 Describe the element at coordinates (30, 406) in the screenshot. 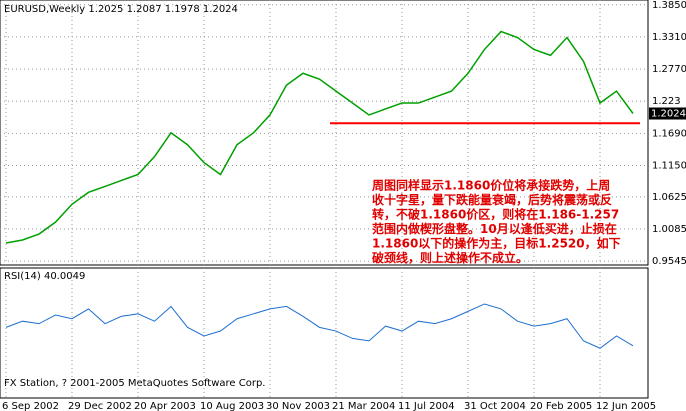

I see `x-tick-label: 6 Sep 2002` at that location.